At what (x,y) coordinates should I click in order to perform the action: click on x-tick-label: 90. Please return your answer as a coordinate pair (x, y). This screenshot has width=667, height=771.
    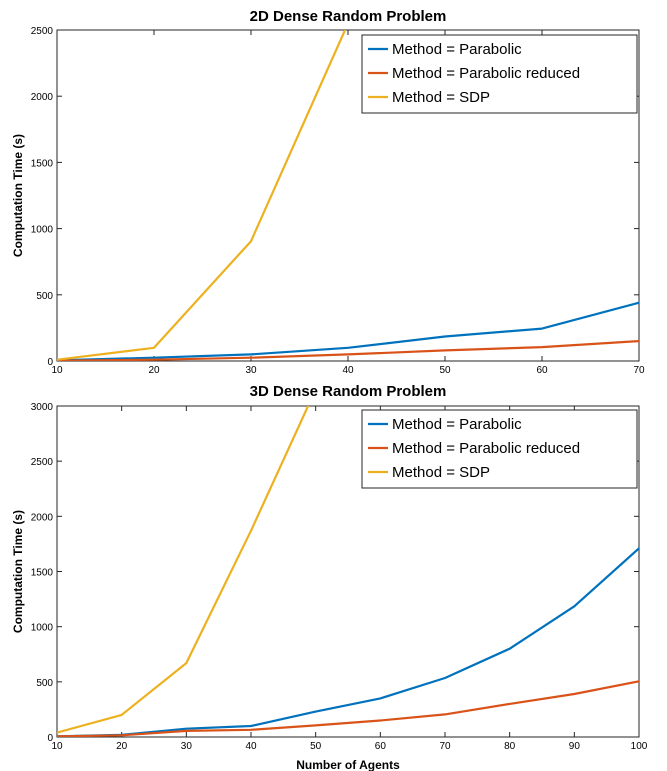
    Looking at the image, I should click on (575, 746).